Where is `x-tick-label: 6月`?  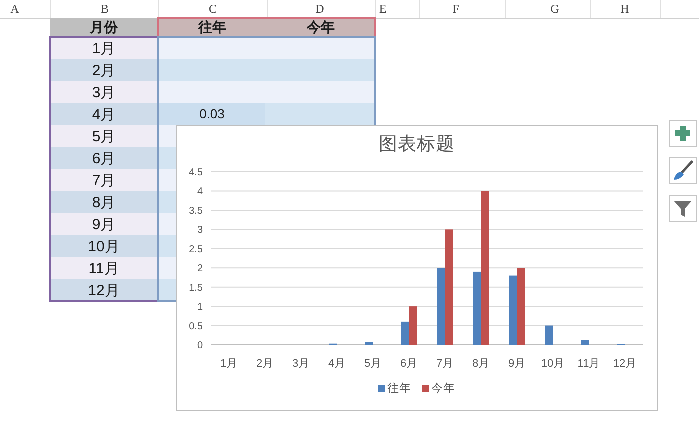 x-tick-label: 6月 is located at coordinates (409, 364).